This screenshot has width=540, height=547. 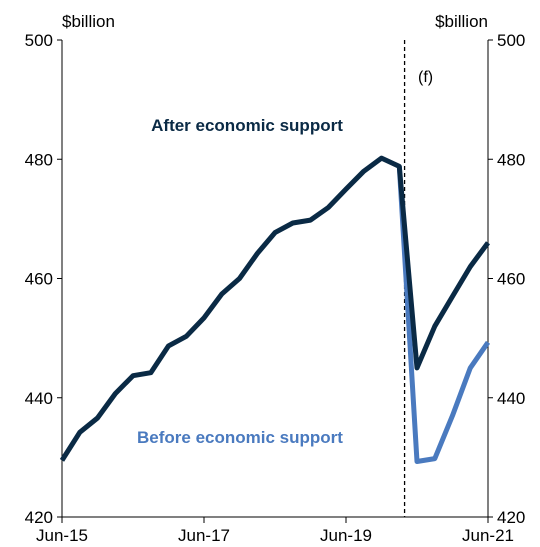 What do you see at coordinates (39, 279) in the screenshot?
I see `y-tick-label-left: 460` at bounding box center [39, 279].